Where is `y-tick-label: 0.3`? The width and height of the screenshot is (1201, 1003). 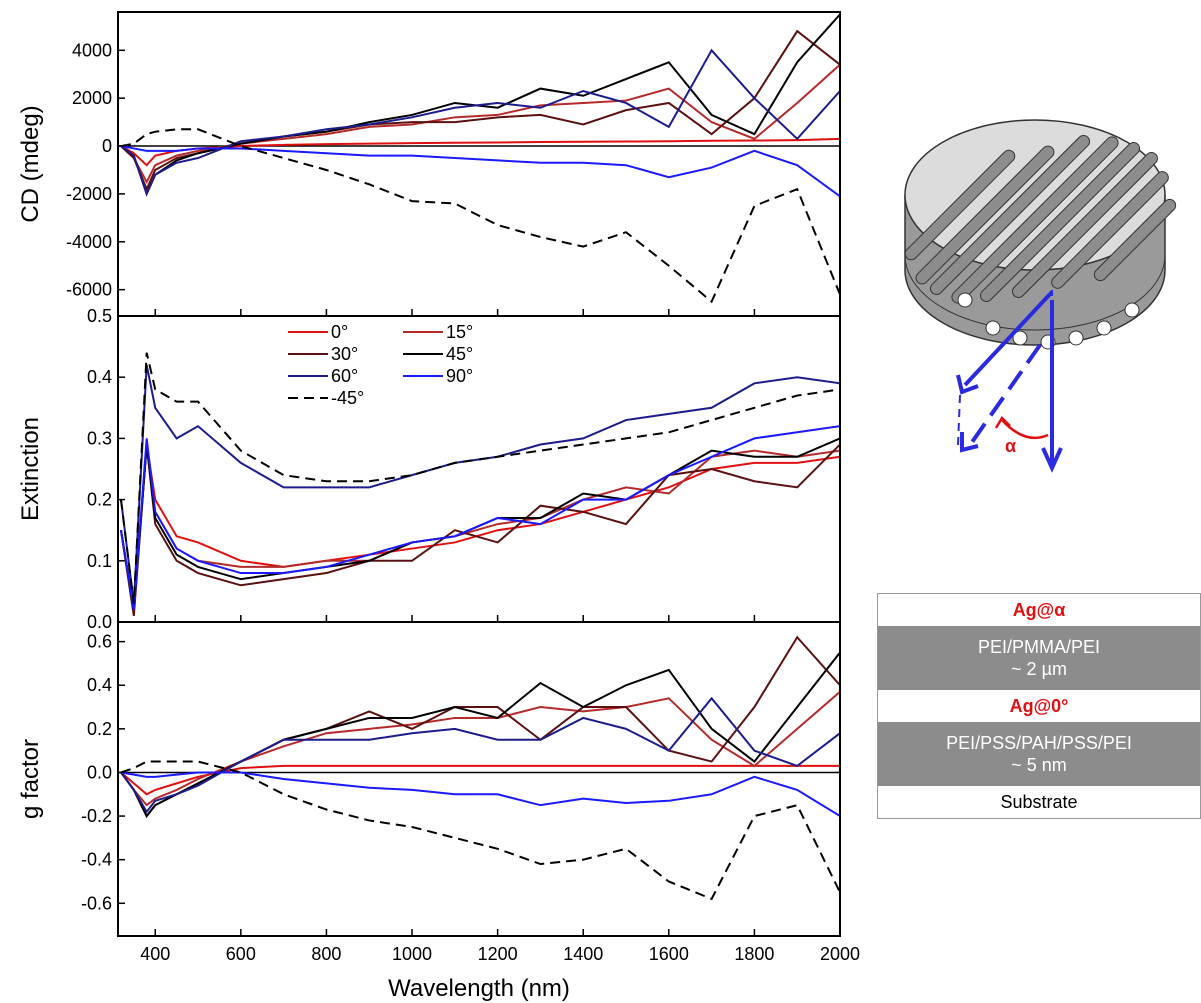 y-tick-label: 0.3 is located at coordinates (99, 438).